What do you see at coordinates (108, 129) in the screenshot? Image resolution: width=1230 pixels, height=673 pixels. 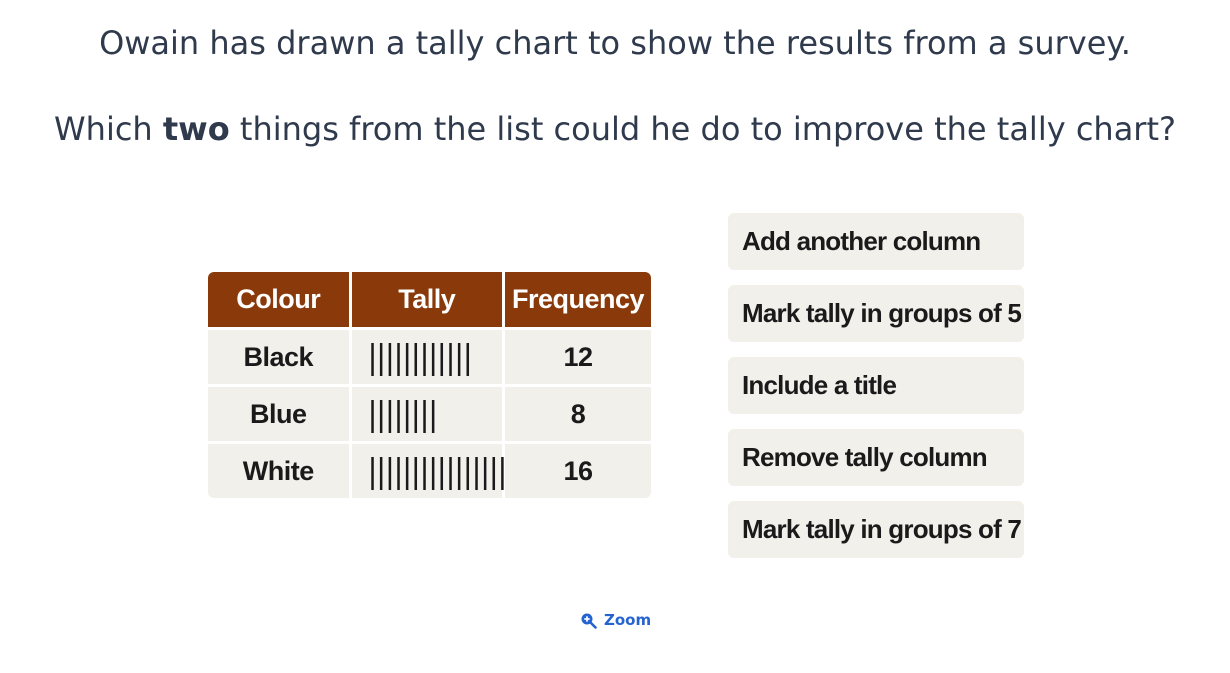 I see `instruction-text-start: Which` at bounding box center [108, 129].